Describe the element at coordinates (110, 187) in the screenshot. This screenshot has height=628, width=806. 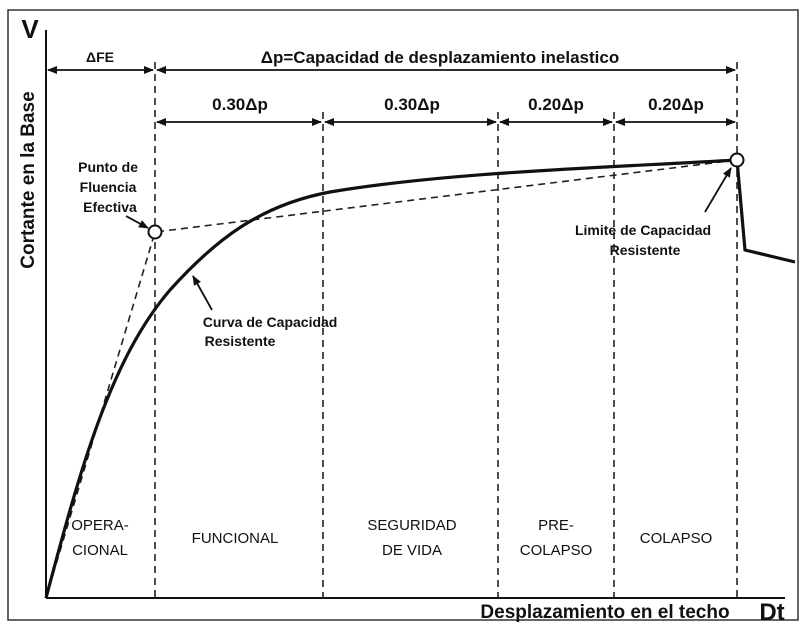
I see `yield-annotation: Punto de Fluencia Efectiva` at that location.